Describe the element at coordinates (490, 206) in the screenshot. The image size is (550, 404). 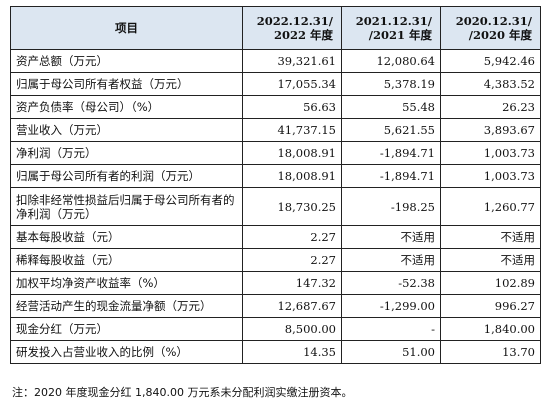
I see `value-2020: 1,260.77` at that location.